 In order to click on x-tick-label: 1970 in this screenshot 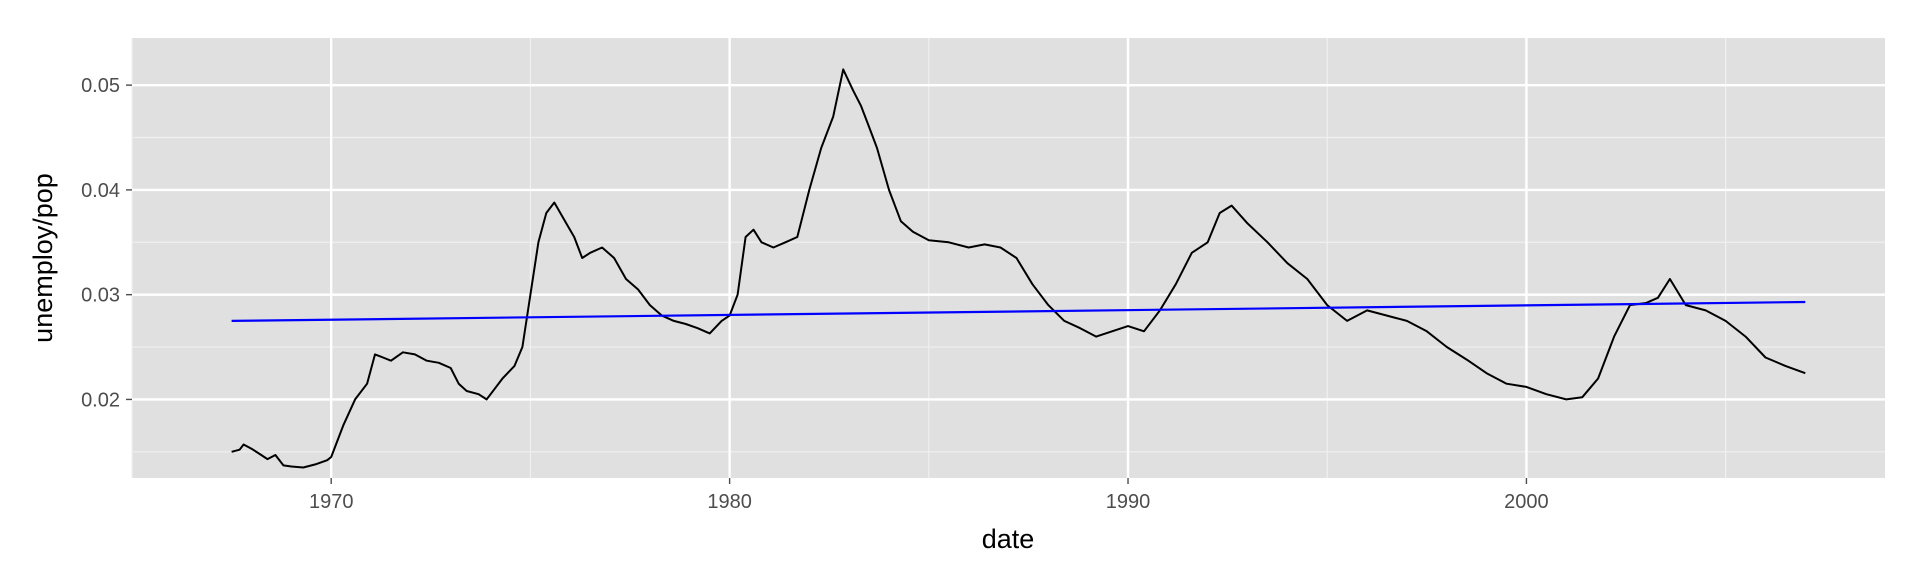, I will do `click(331, 502)`.